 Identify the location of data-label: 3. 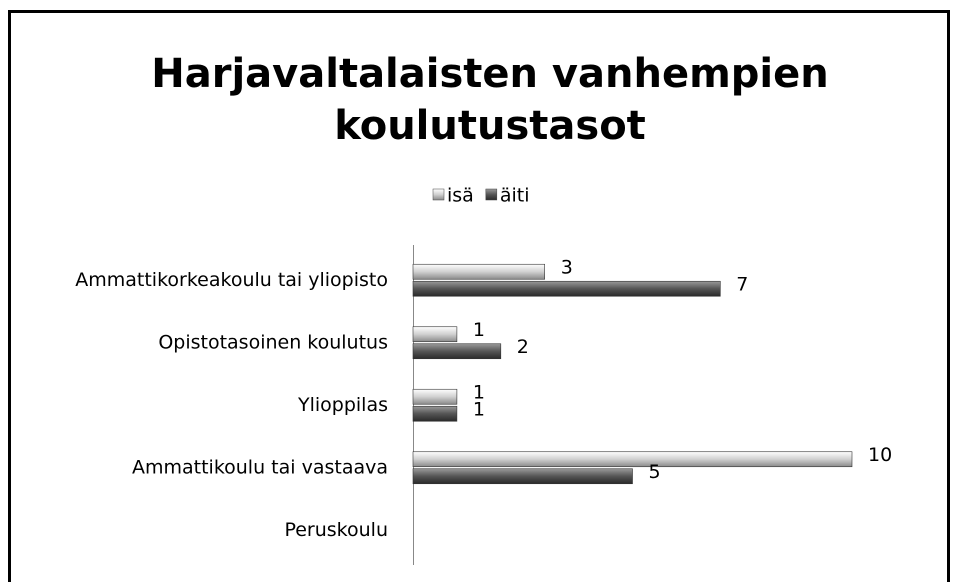
(567, 267).